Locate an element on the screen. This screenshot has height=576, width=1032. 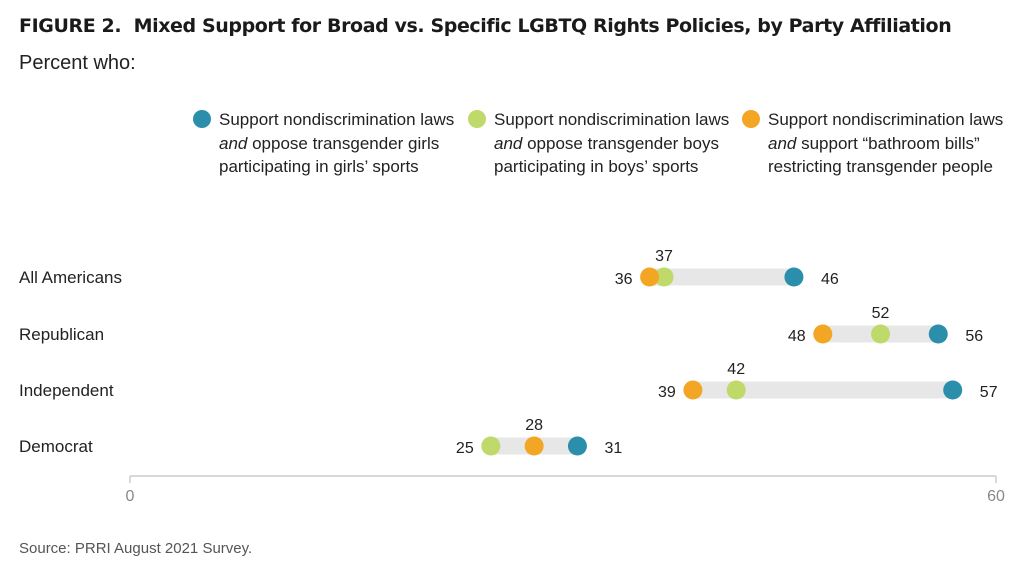
legend-green-pre: Support nondiscrimination laws is located at coordinates (612, 119).